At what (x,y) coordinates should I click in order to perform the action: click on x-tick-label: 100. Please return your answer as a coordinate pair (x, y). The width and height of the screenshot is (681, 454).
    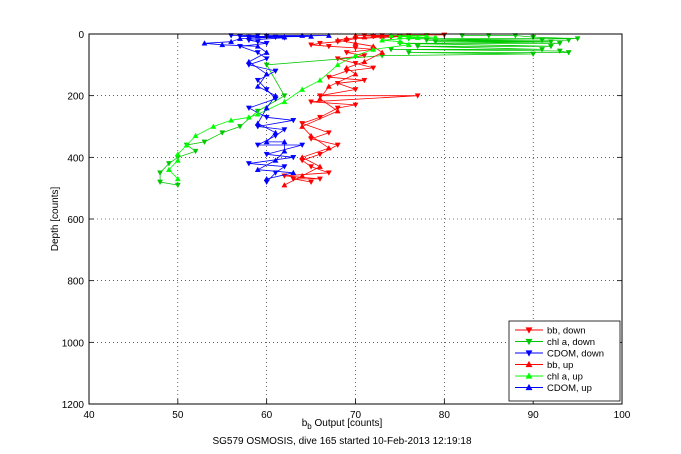
    Looking at the image, I should click on (622, 415).